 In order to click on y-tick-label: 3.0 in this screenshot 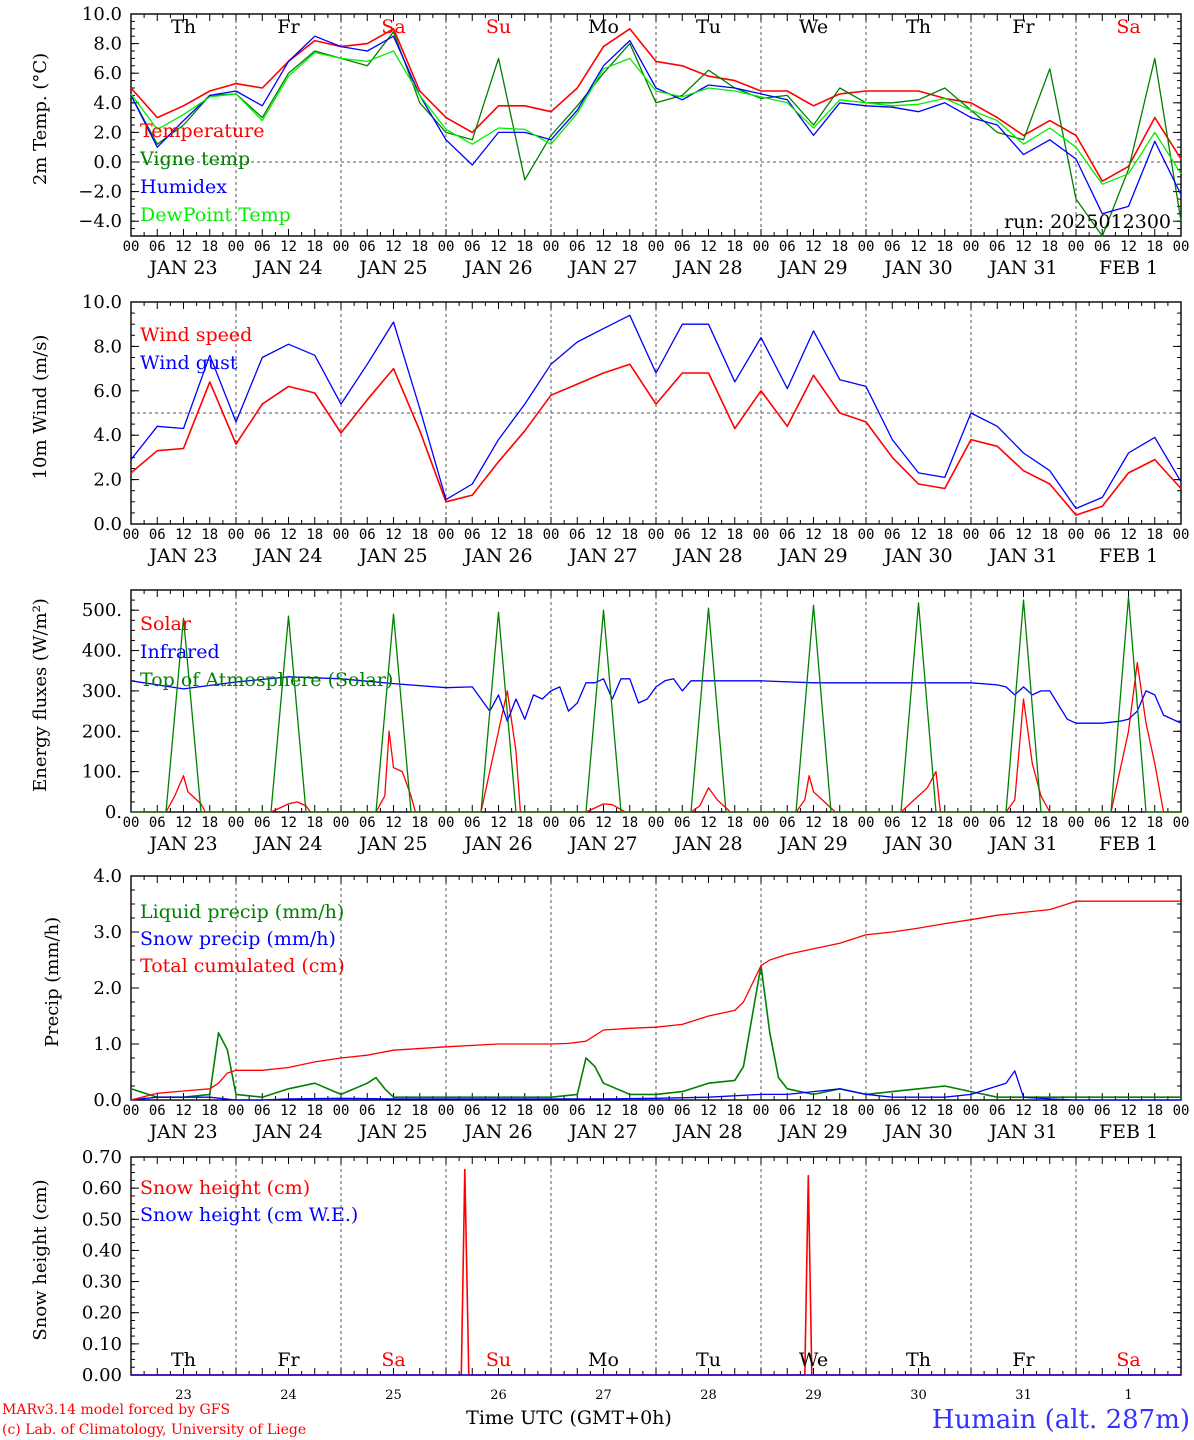, I will do `click(107, 932)`.